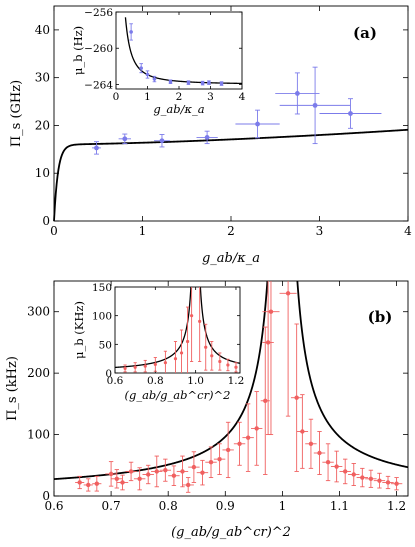 This screenshot has width=415, height=547. Describe the element at coordinates (339, 506) in the screenshot. I see `x-tick-label: 1.1` at that location.